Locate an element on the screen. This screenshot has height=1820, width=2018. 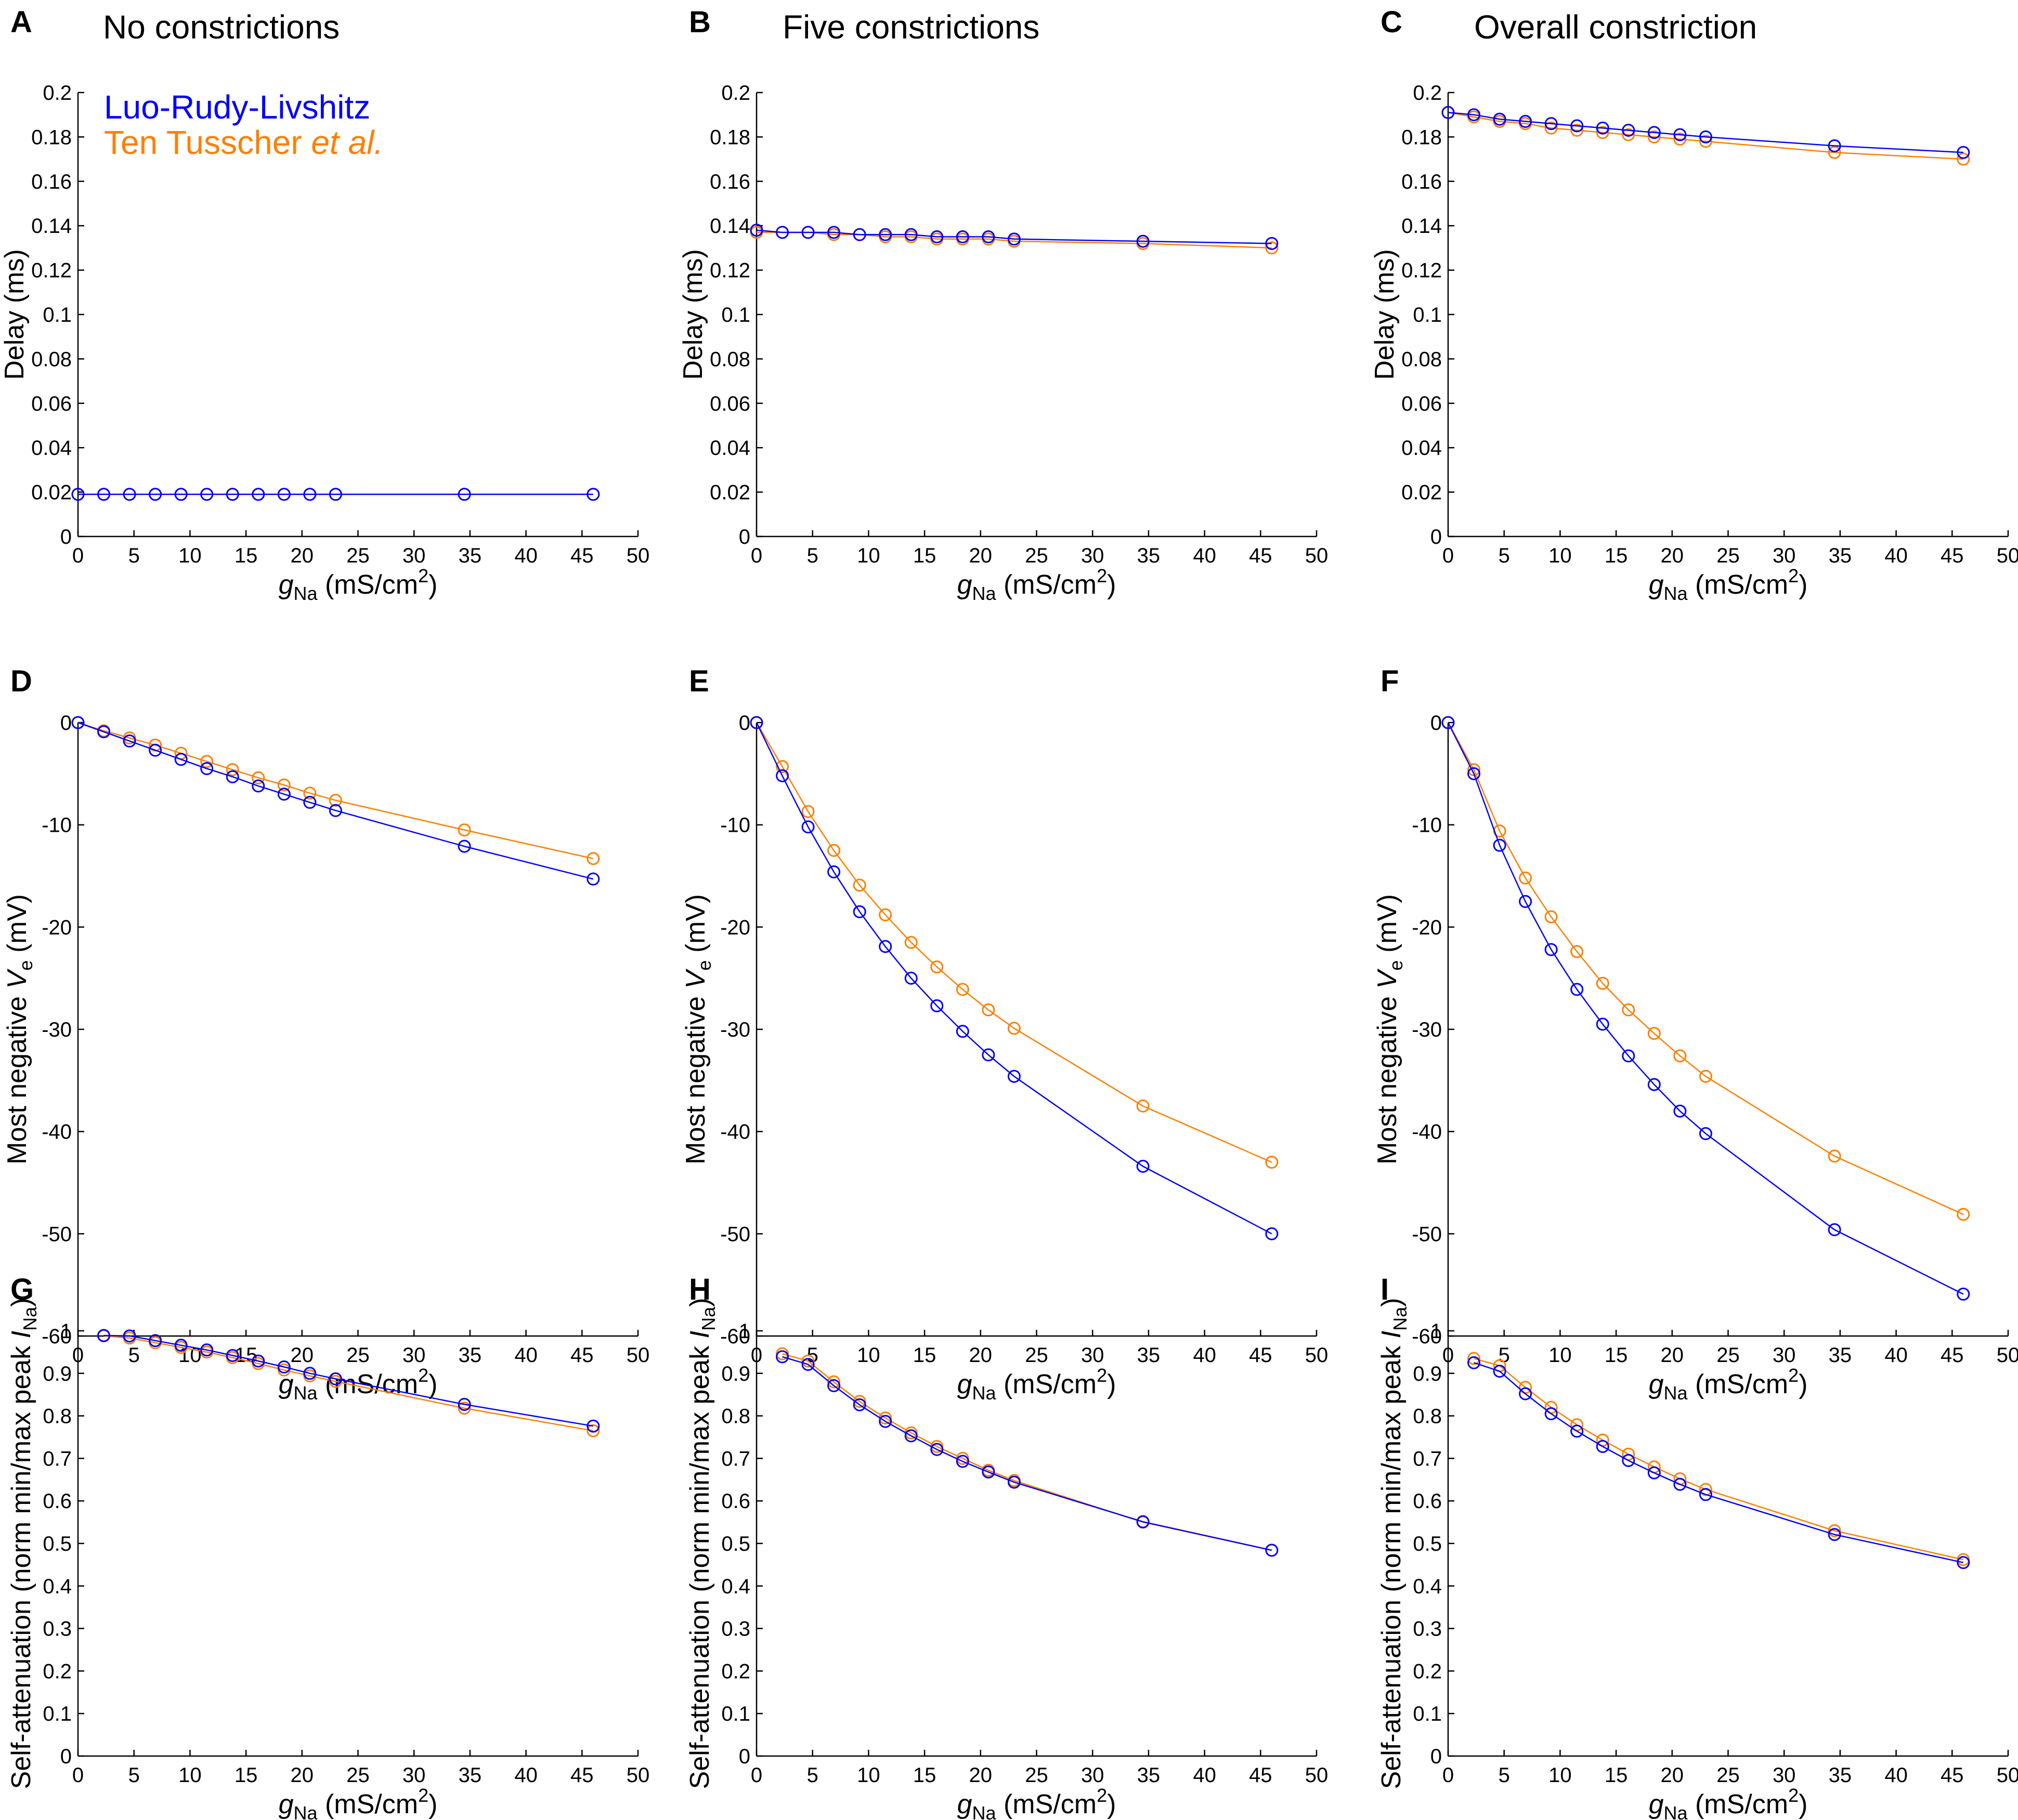
y-tick-label: 0.06 is located at coordinates (52, 403).